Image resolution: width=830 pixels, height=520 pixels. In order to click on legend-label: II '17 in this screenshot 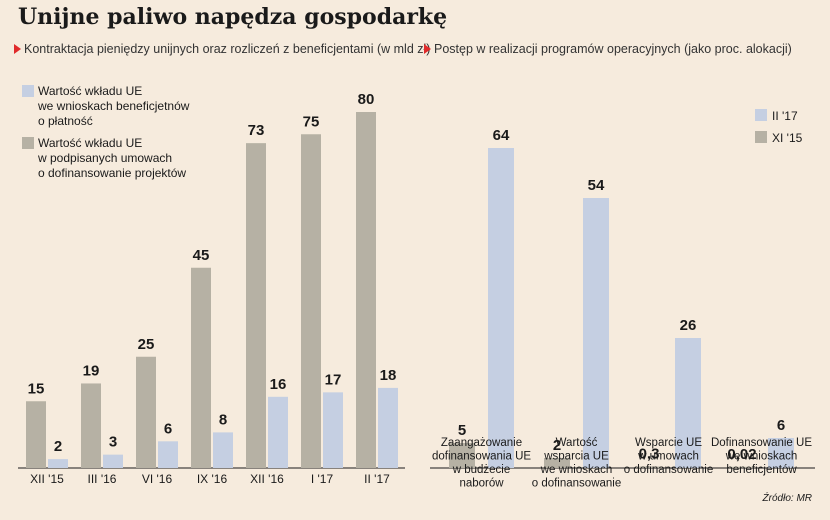, I will do `click(785, 116)`.